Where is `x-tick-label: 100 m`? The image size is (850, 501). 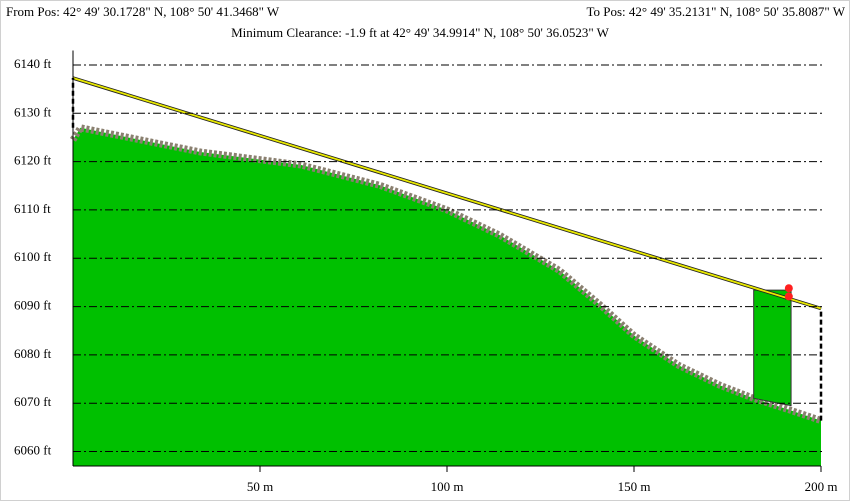 x-tick-label: 100 m is located at coordinates (447, 486).